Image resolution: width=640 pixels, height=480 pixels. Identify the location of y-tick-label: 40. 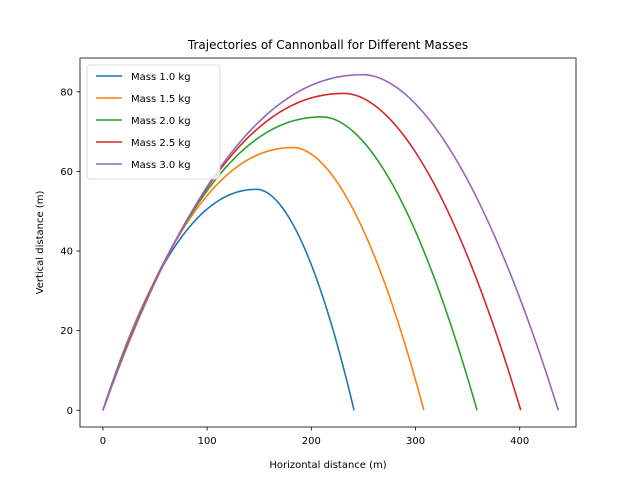
(66, 252).